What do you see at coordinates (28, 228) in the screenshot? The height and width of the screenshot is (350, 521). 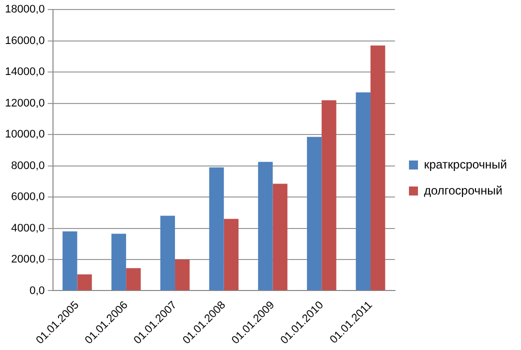 I see `y-tick-label: 4000,0` at bounding box center [28, 228].